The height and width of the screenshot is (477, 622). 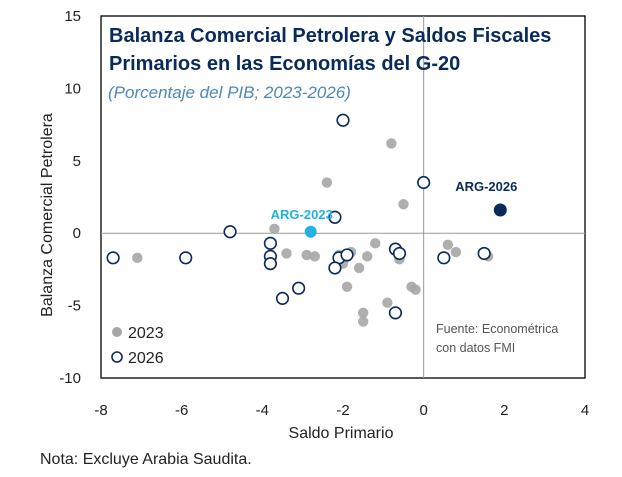 I want to click on y-axis-label: Balanza Comercial Petrolera, so click(x=47, y=215).